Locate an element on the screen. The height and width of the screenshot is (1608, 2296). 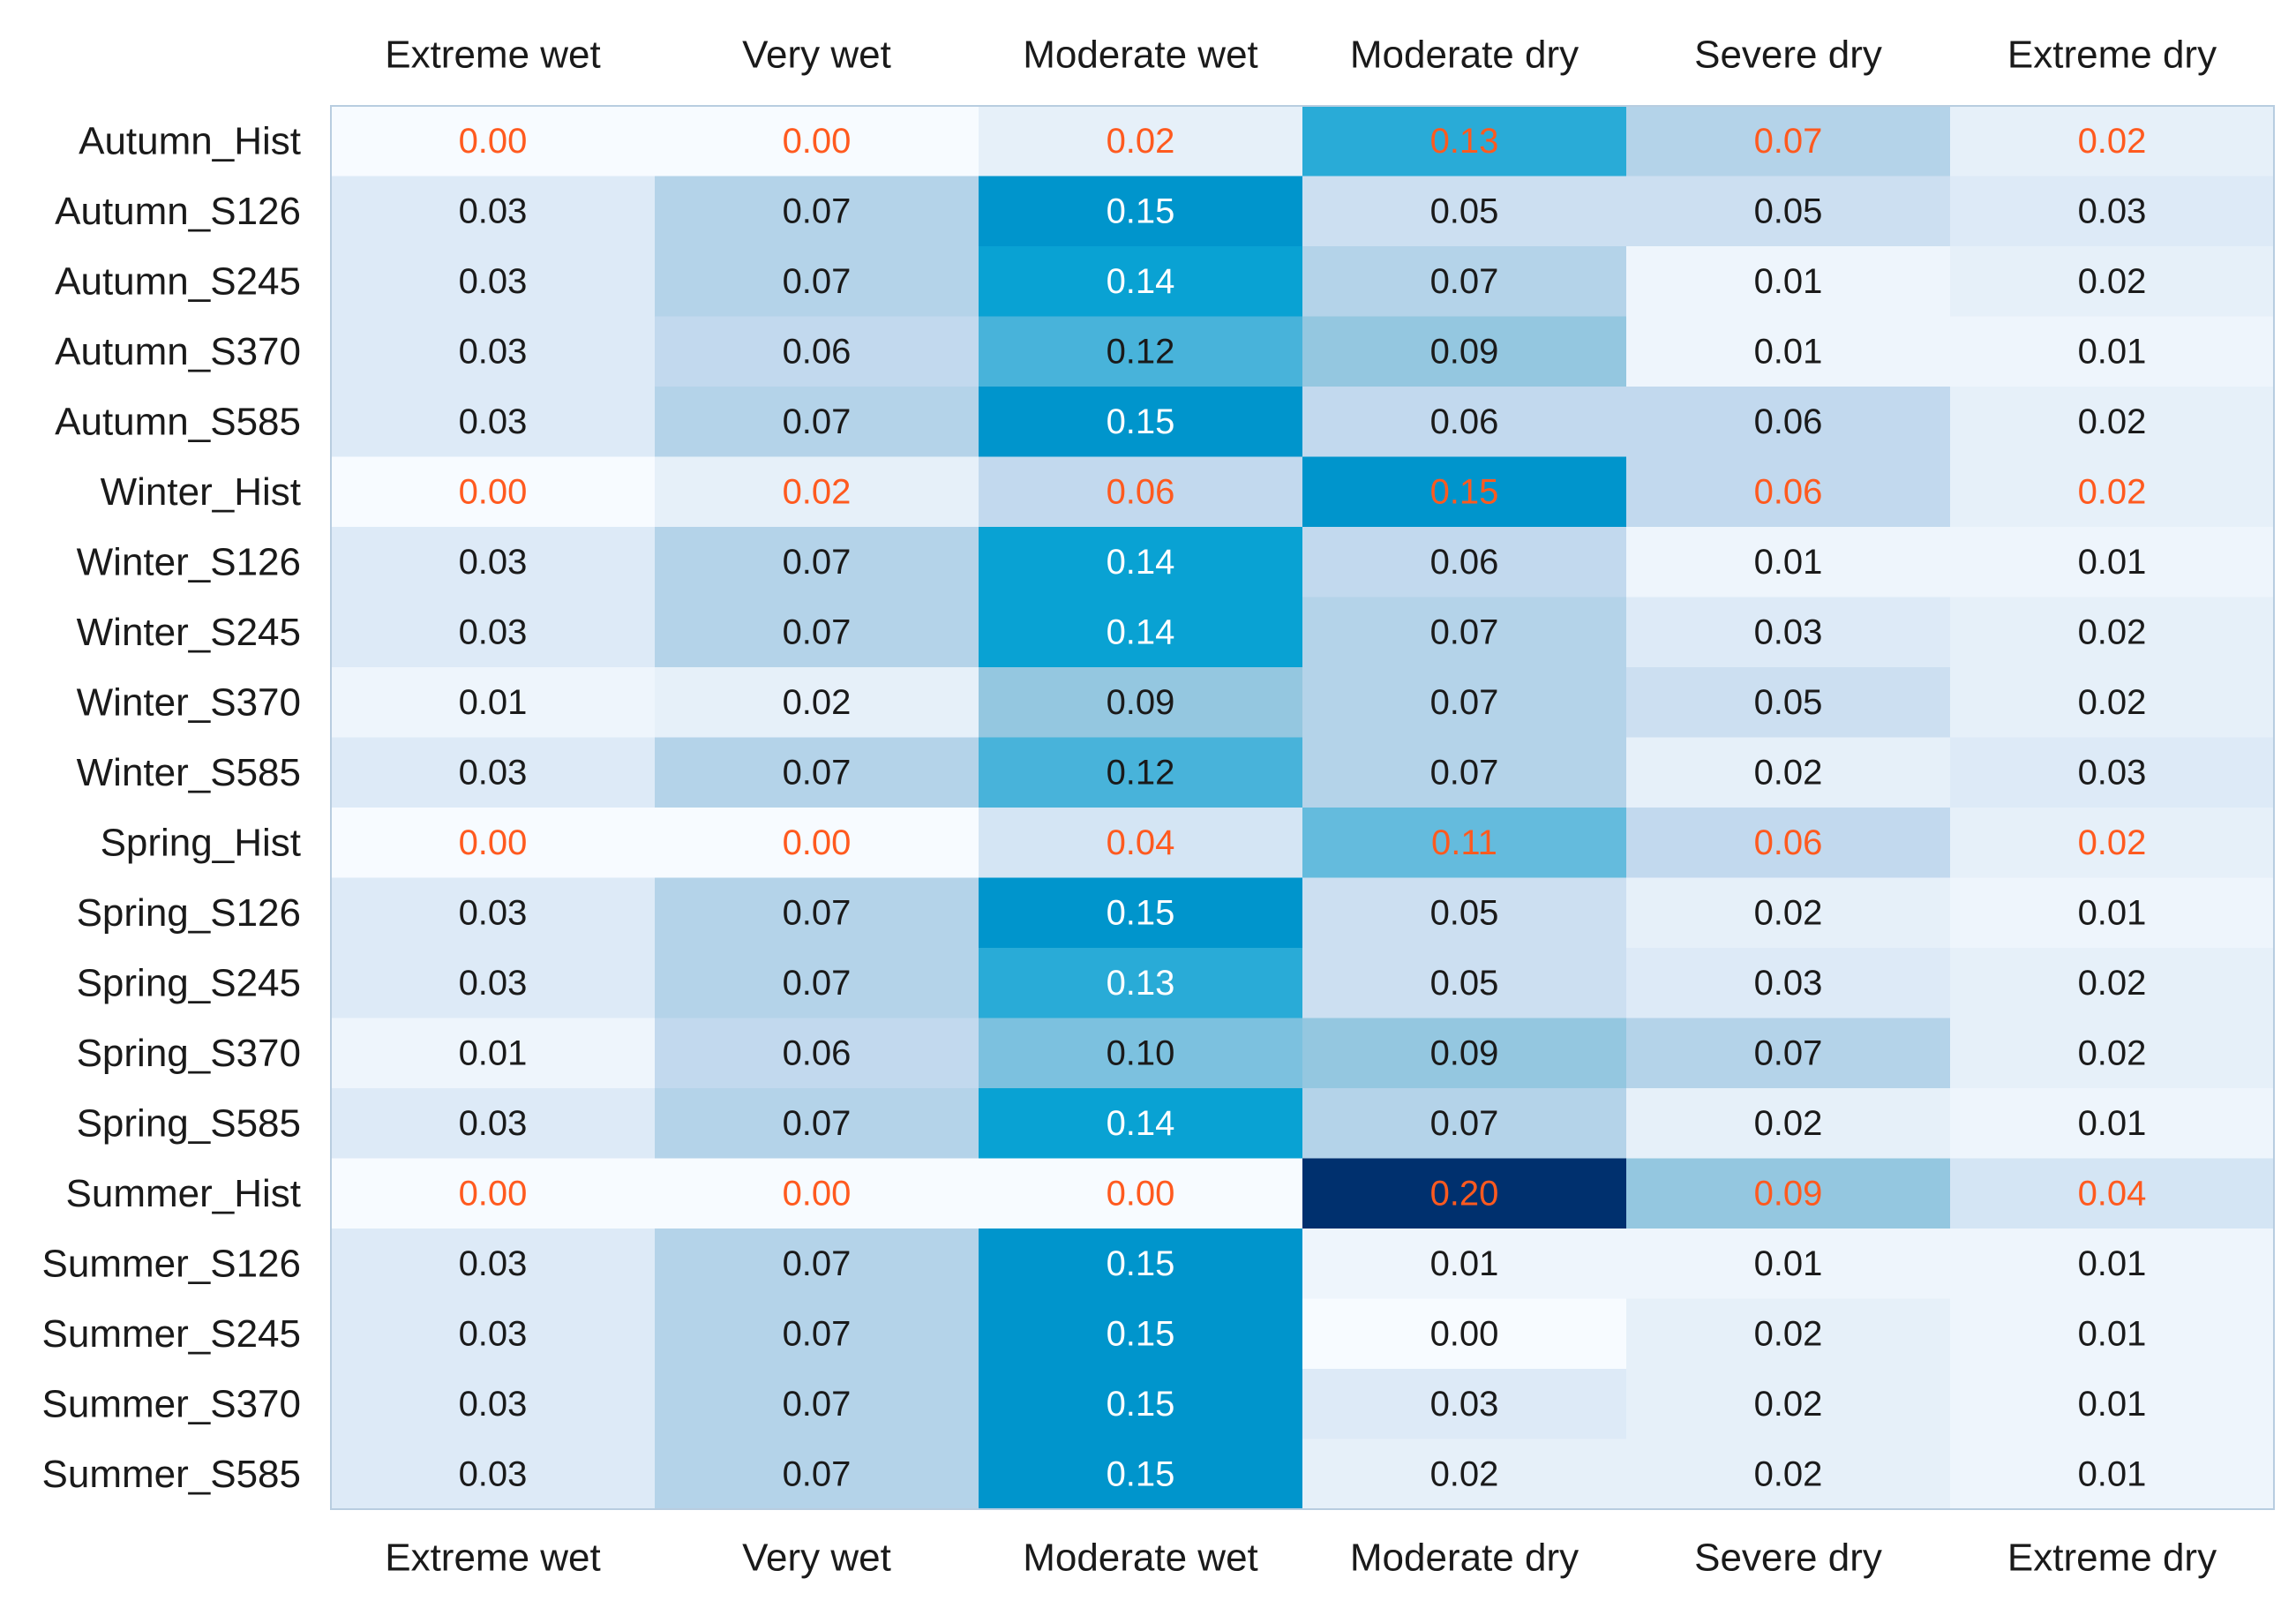
row-label: Autumn_S585 is located at coordinates (178, 421).